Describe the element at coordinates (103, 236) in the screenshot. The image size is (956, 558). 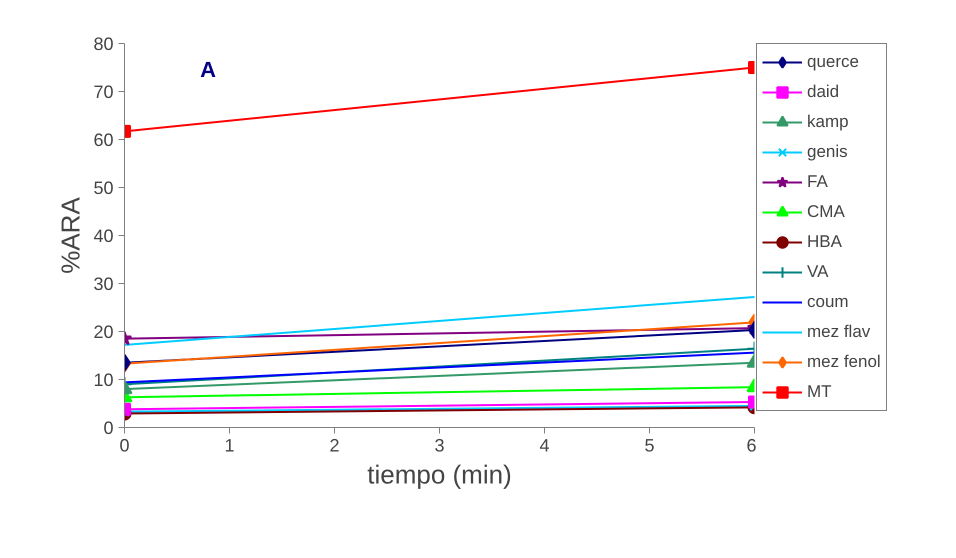
I see `y-tick-label: 40` at that location.